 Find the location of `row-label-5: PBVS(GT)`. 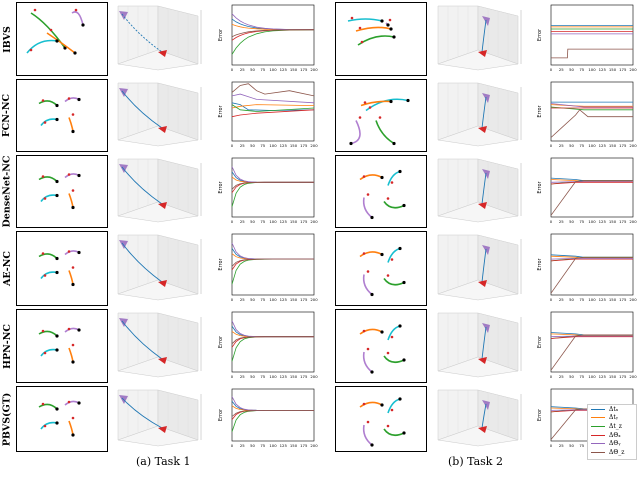

row-label-5: PBVS(GT) is located at coordinates (7, 419).